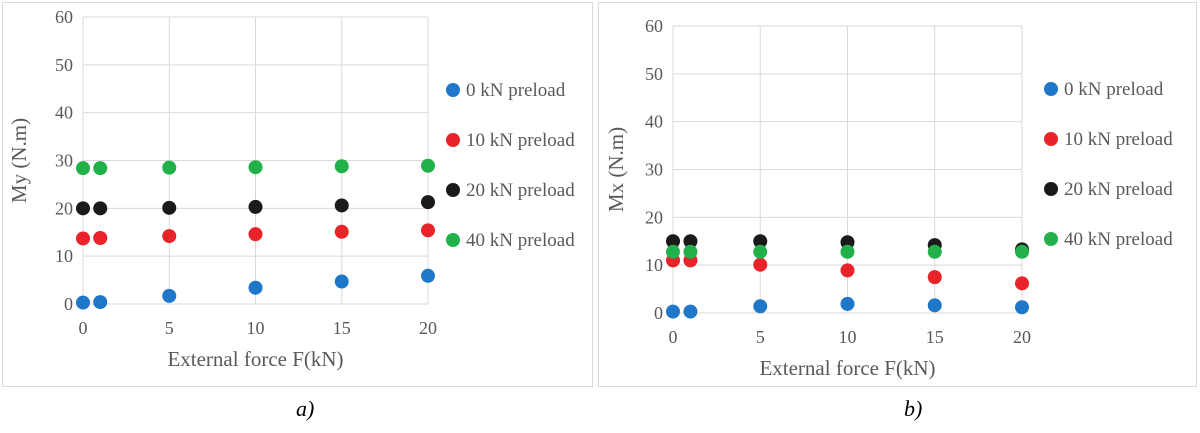  I want to click on panel-caption-a: a), so click(305, 408).